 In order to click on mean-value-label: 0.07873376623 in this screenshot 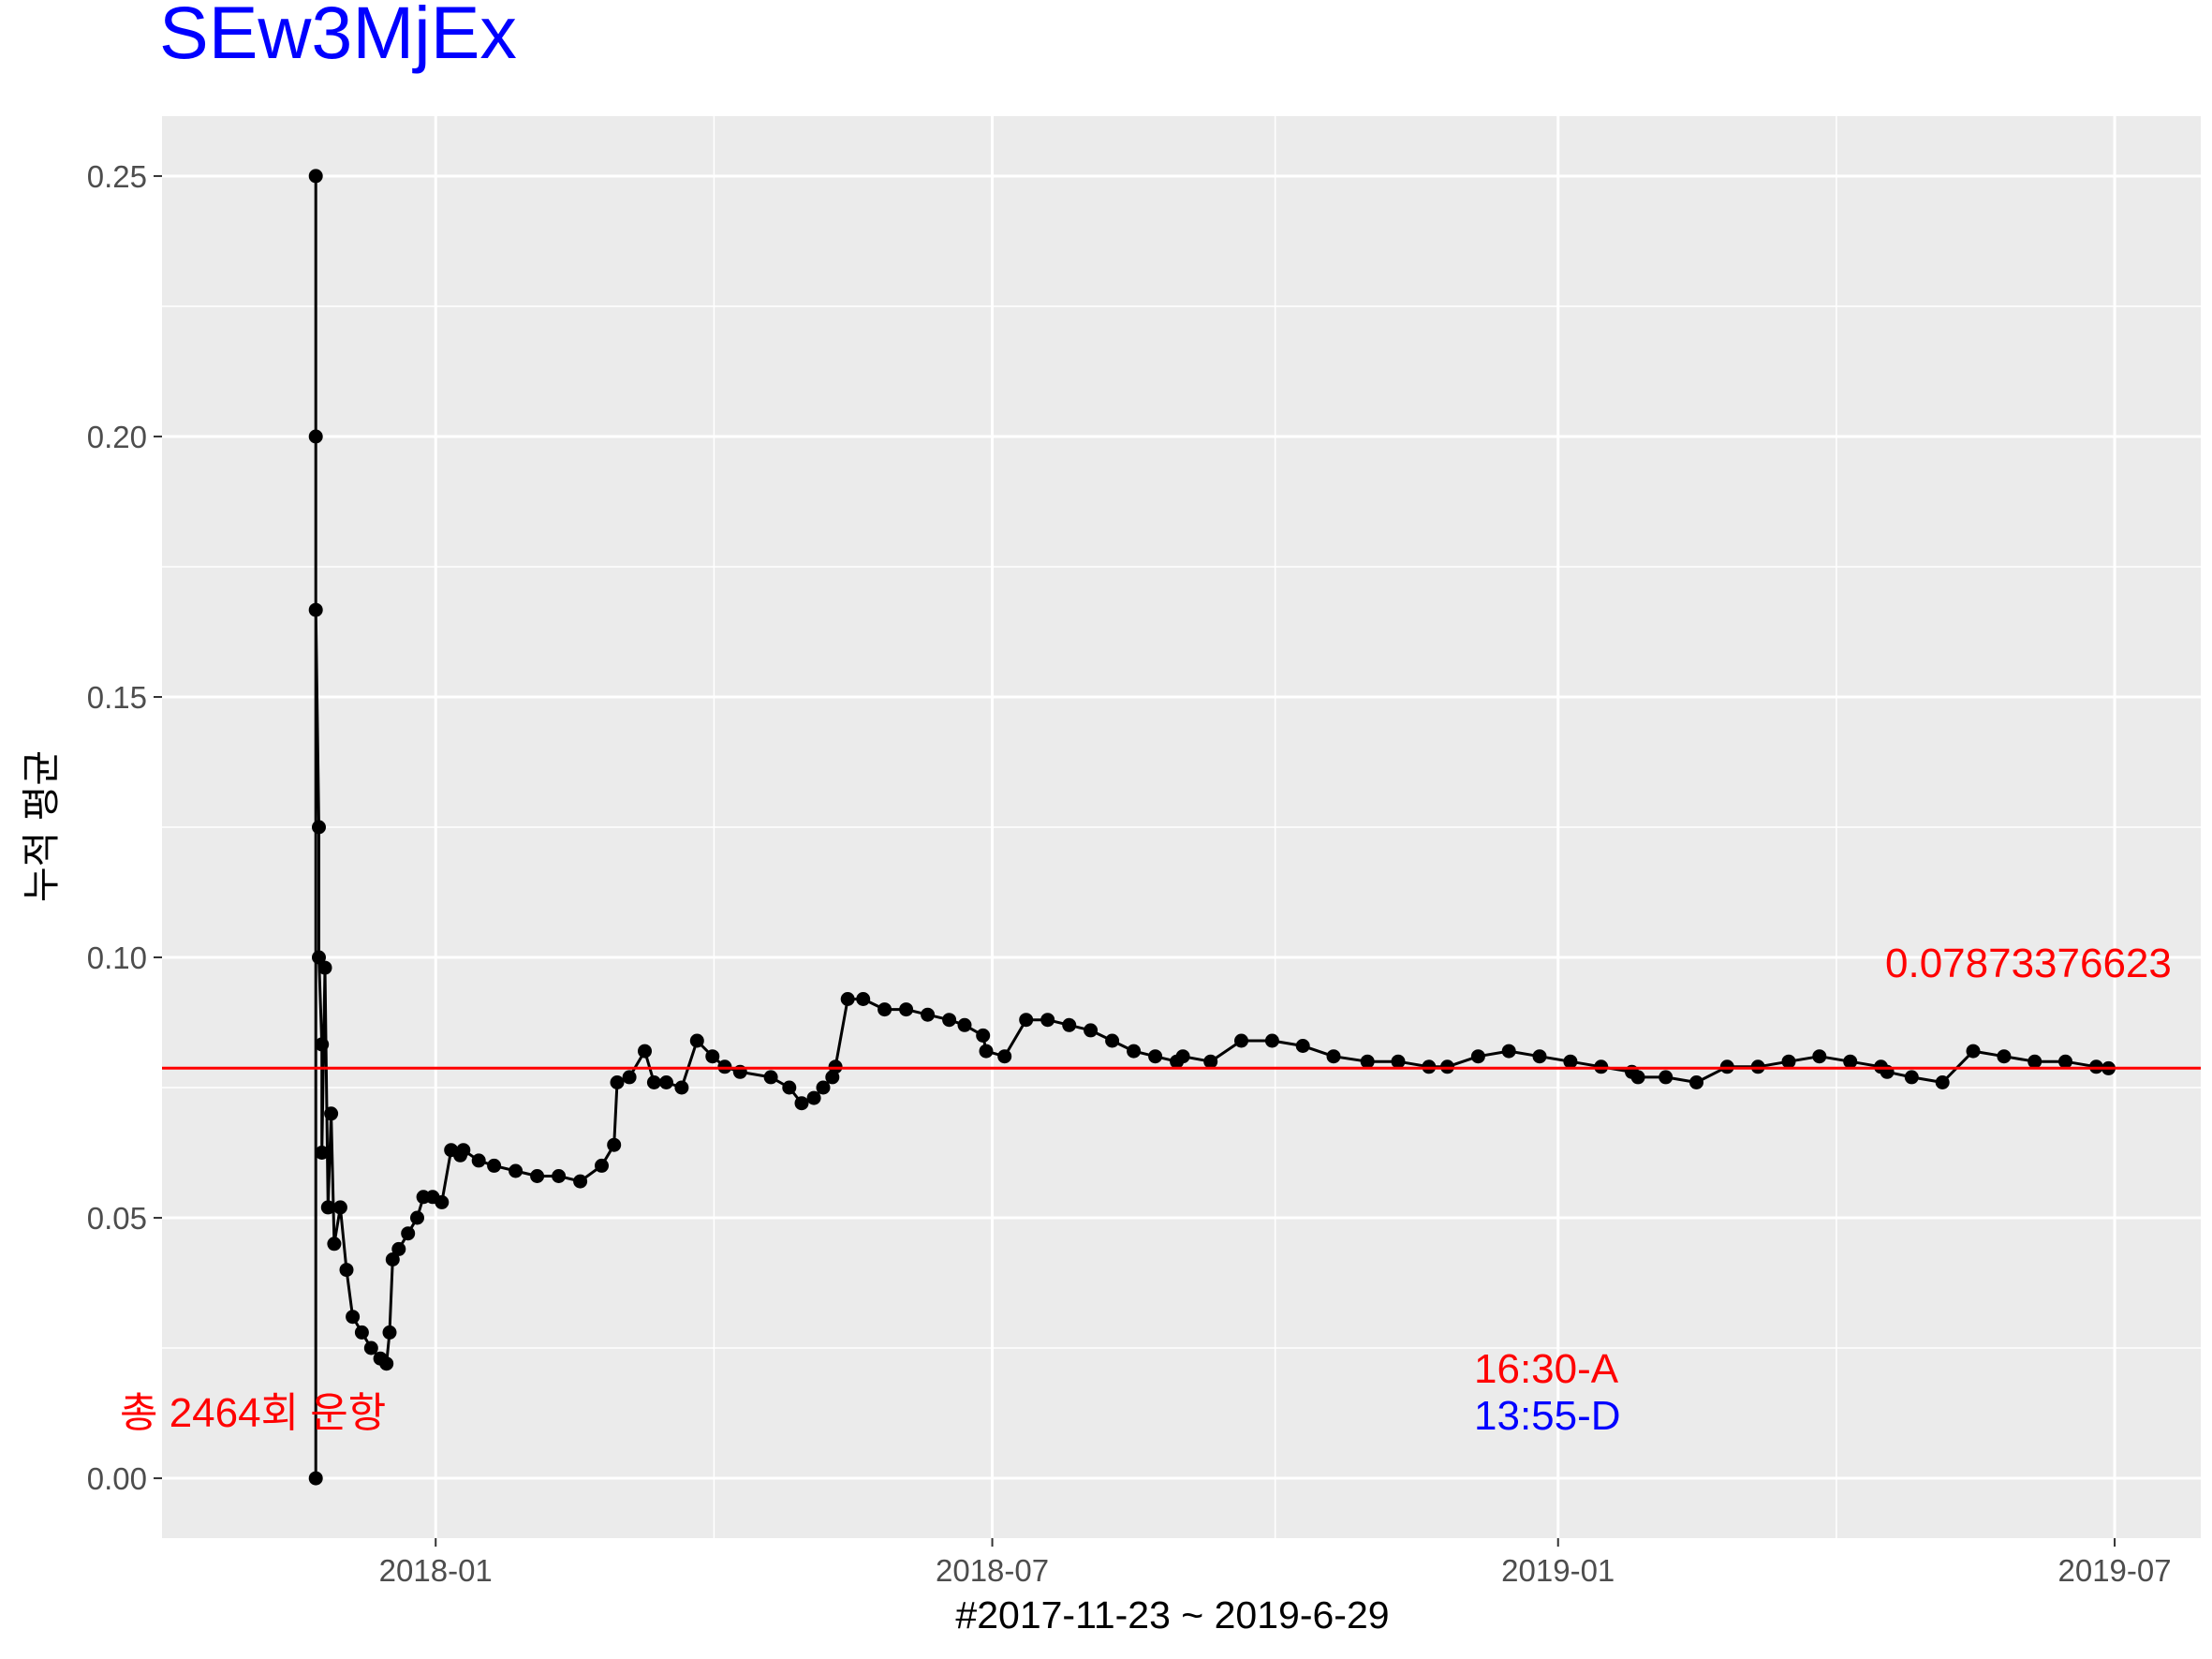, I will do `click(2029, 964)`.